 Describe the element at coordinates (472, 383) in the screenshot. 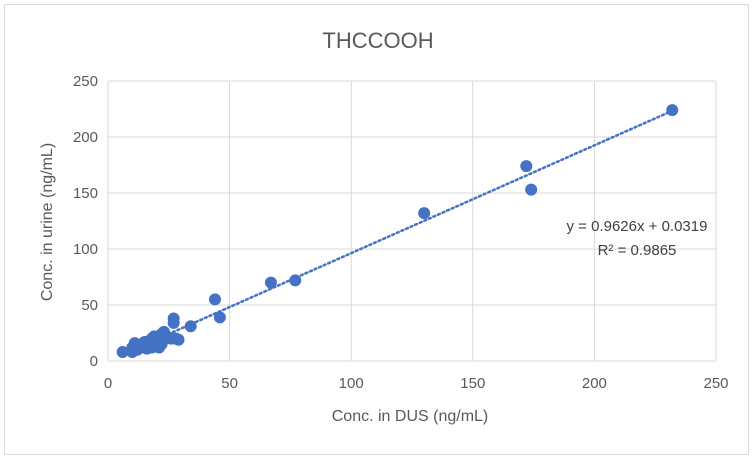

I see `x-tick-label: 150` at that location.